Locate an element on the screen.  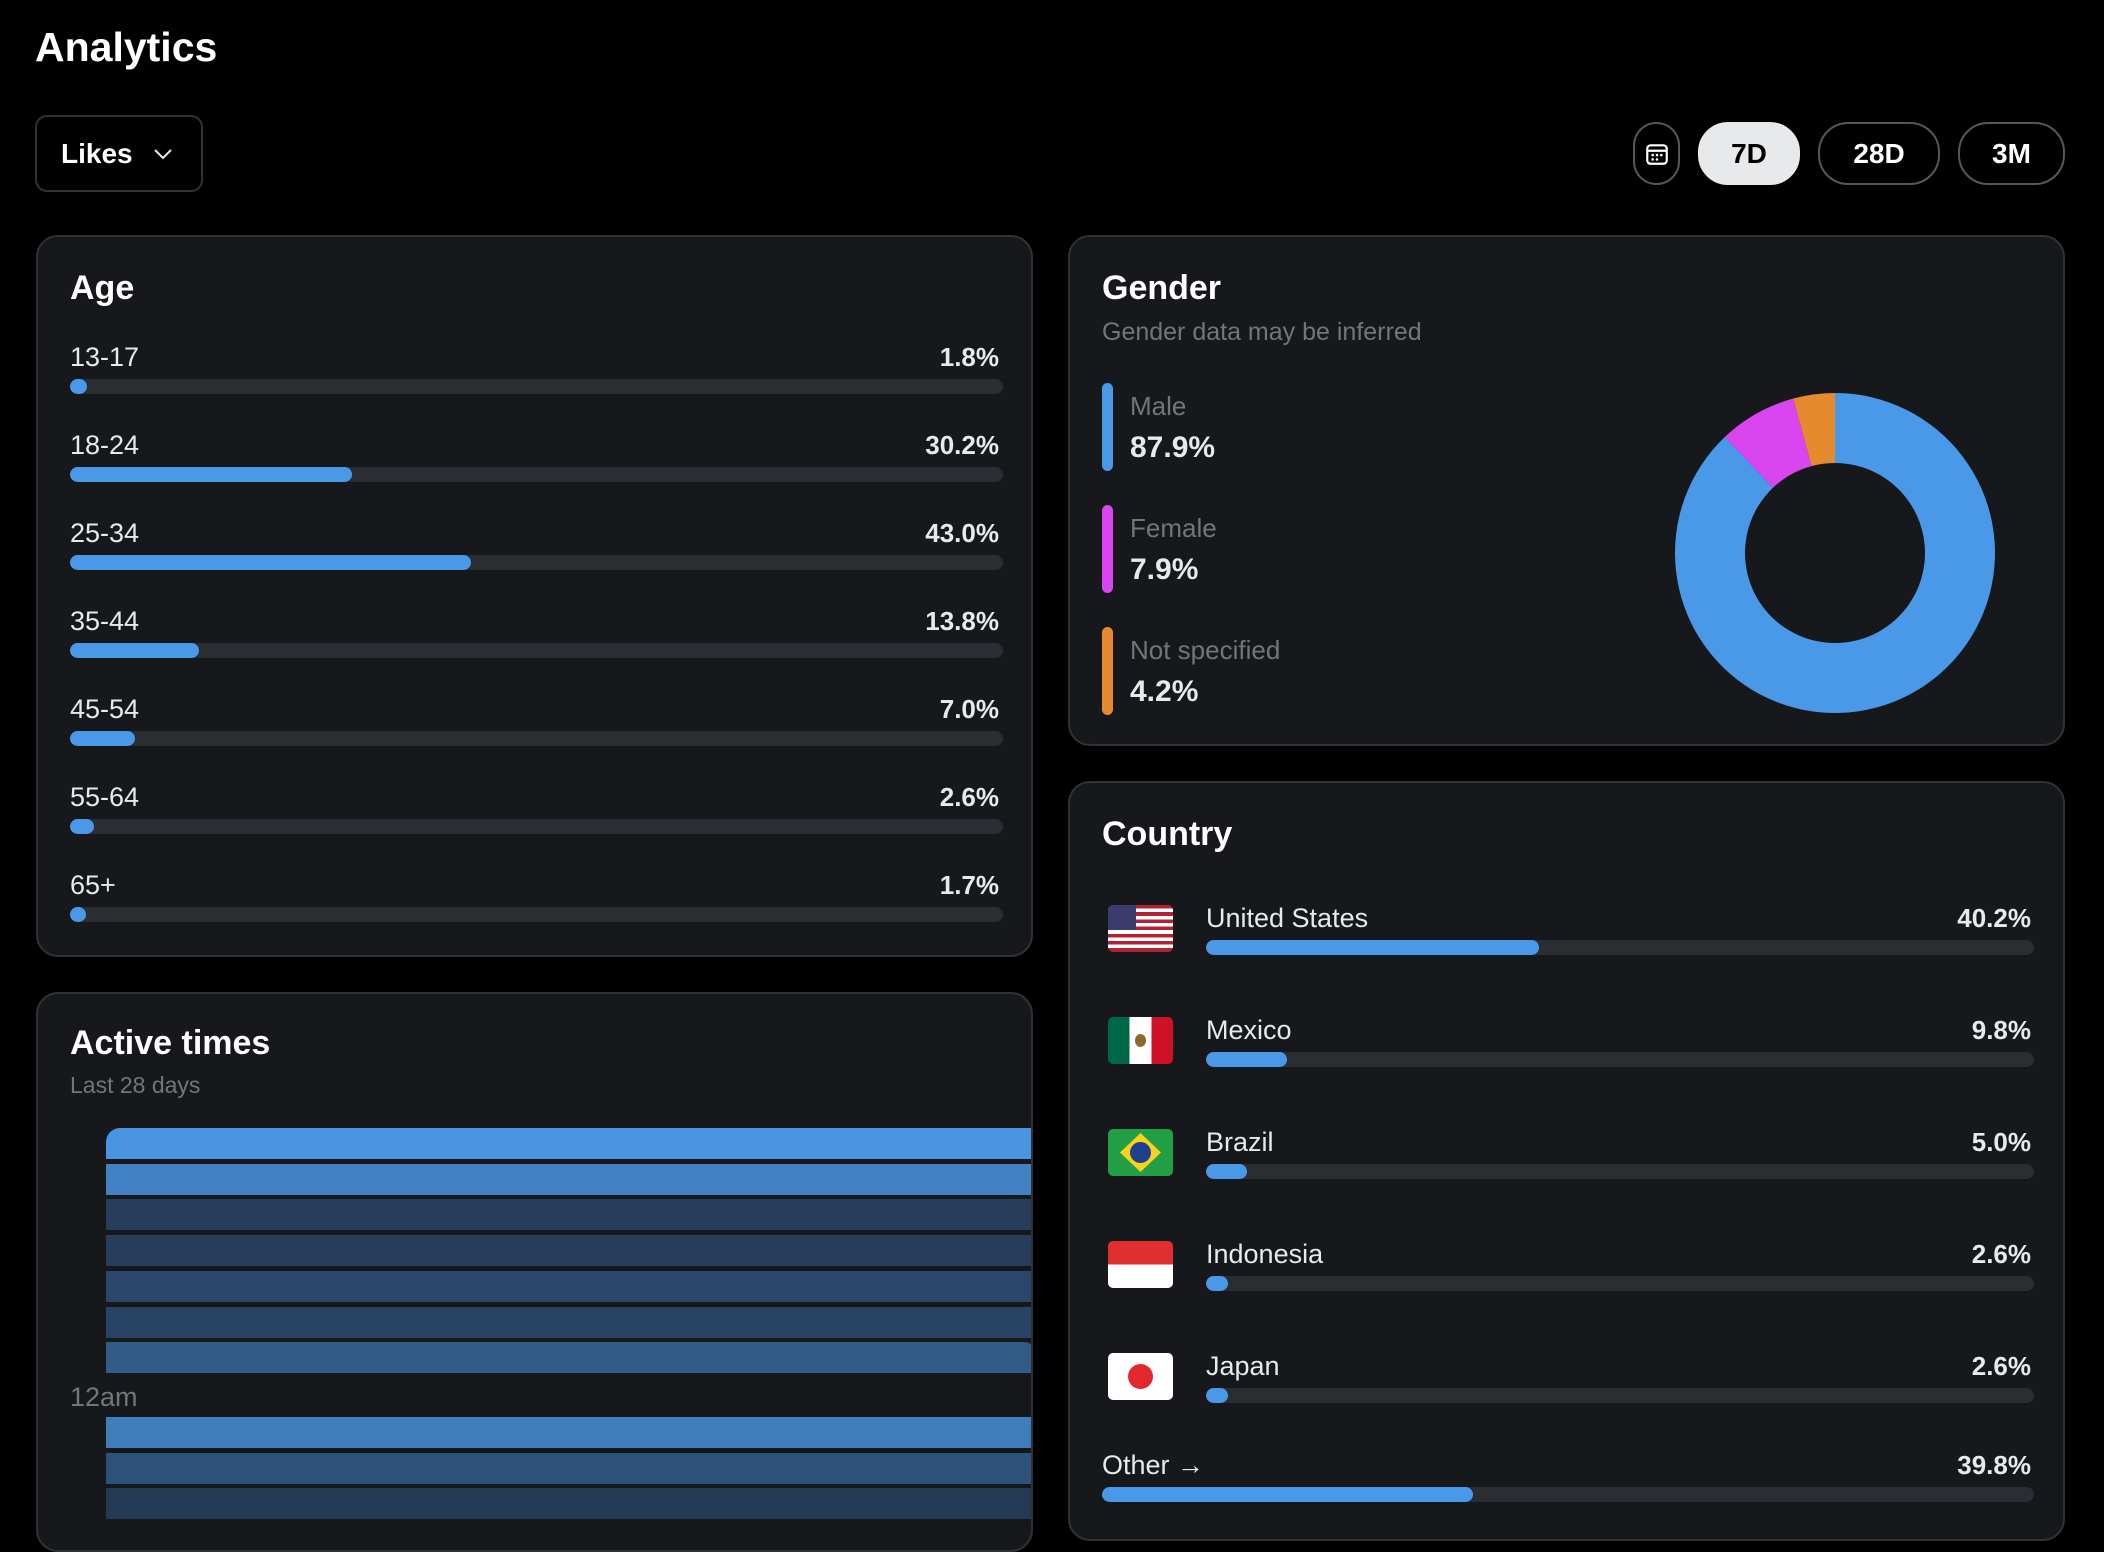
calendar-button is located at coordinates (1656, 153).